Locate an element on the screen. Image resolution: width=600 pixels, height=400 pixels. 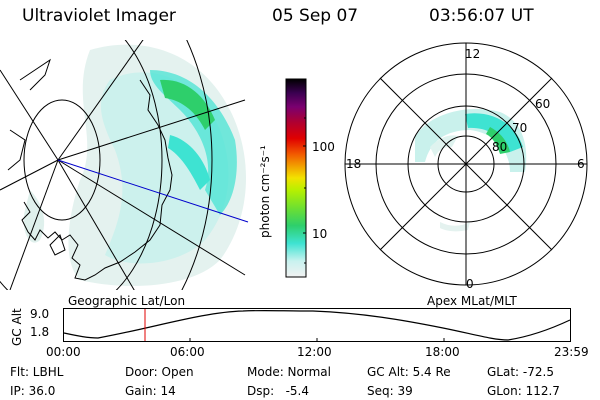
mlt-label-6: 6 is located at coordinates (581, 164).